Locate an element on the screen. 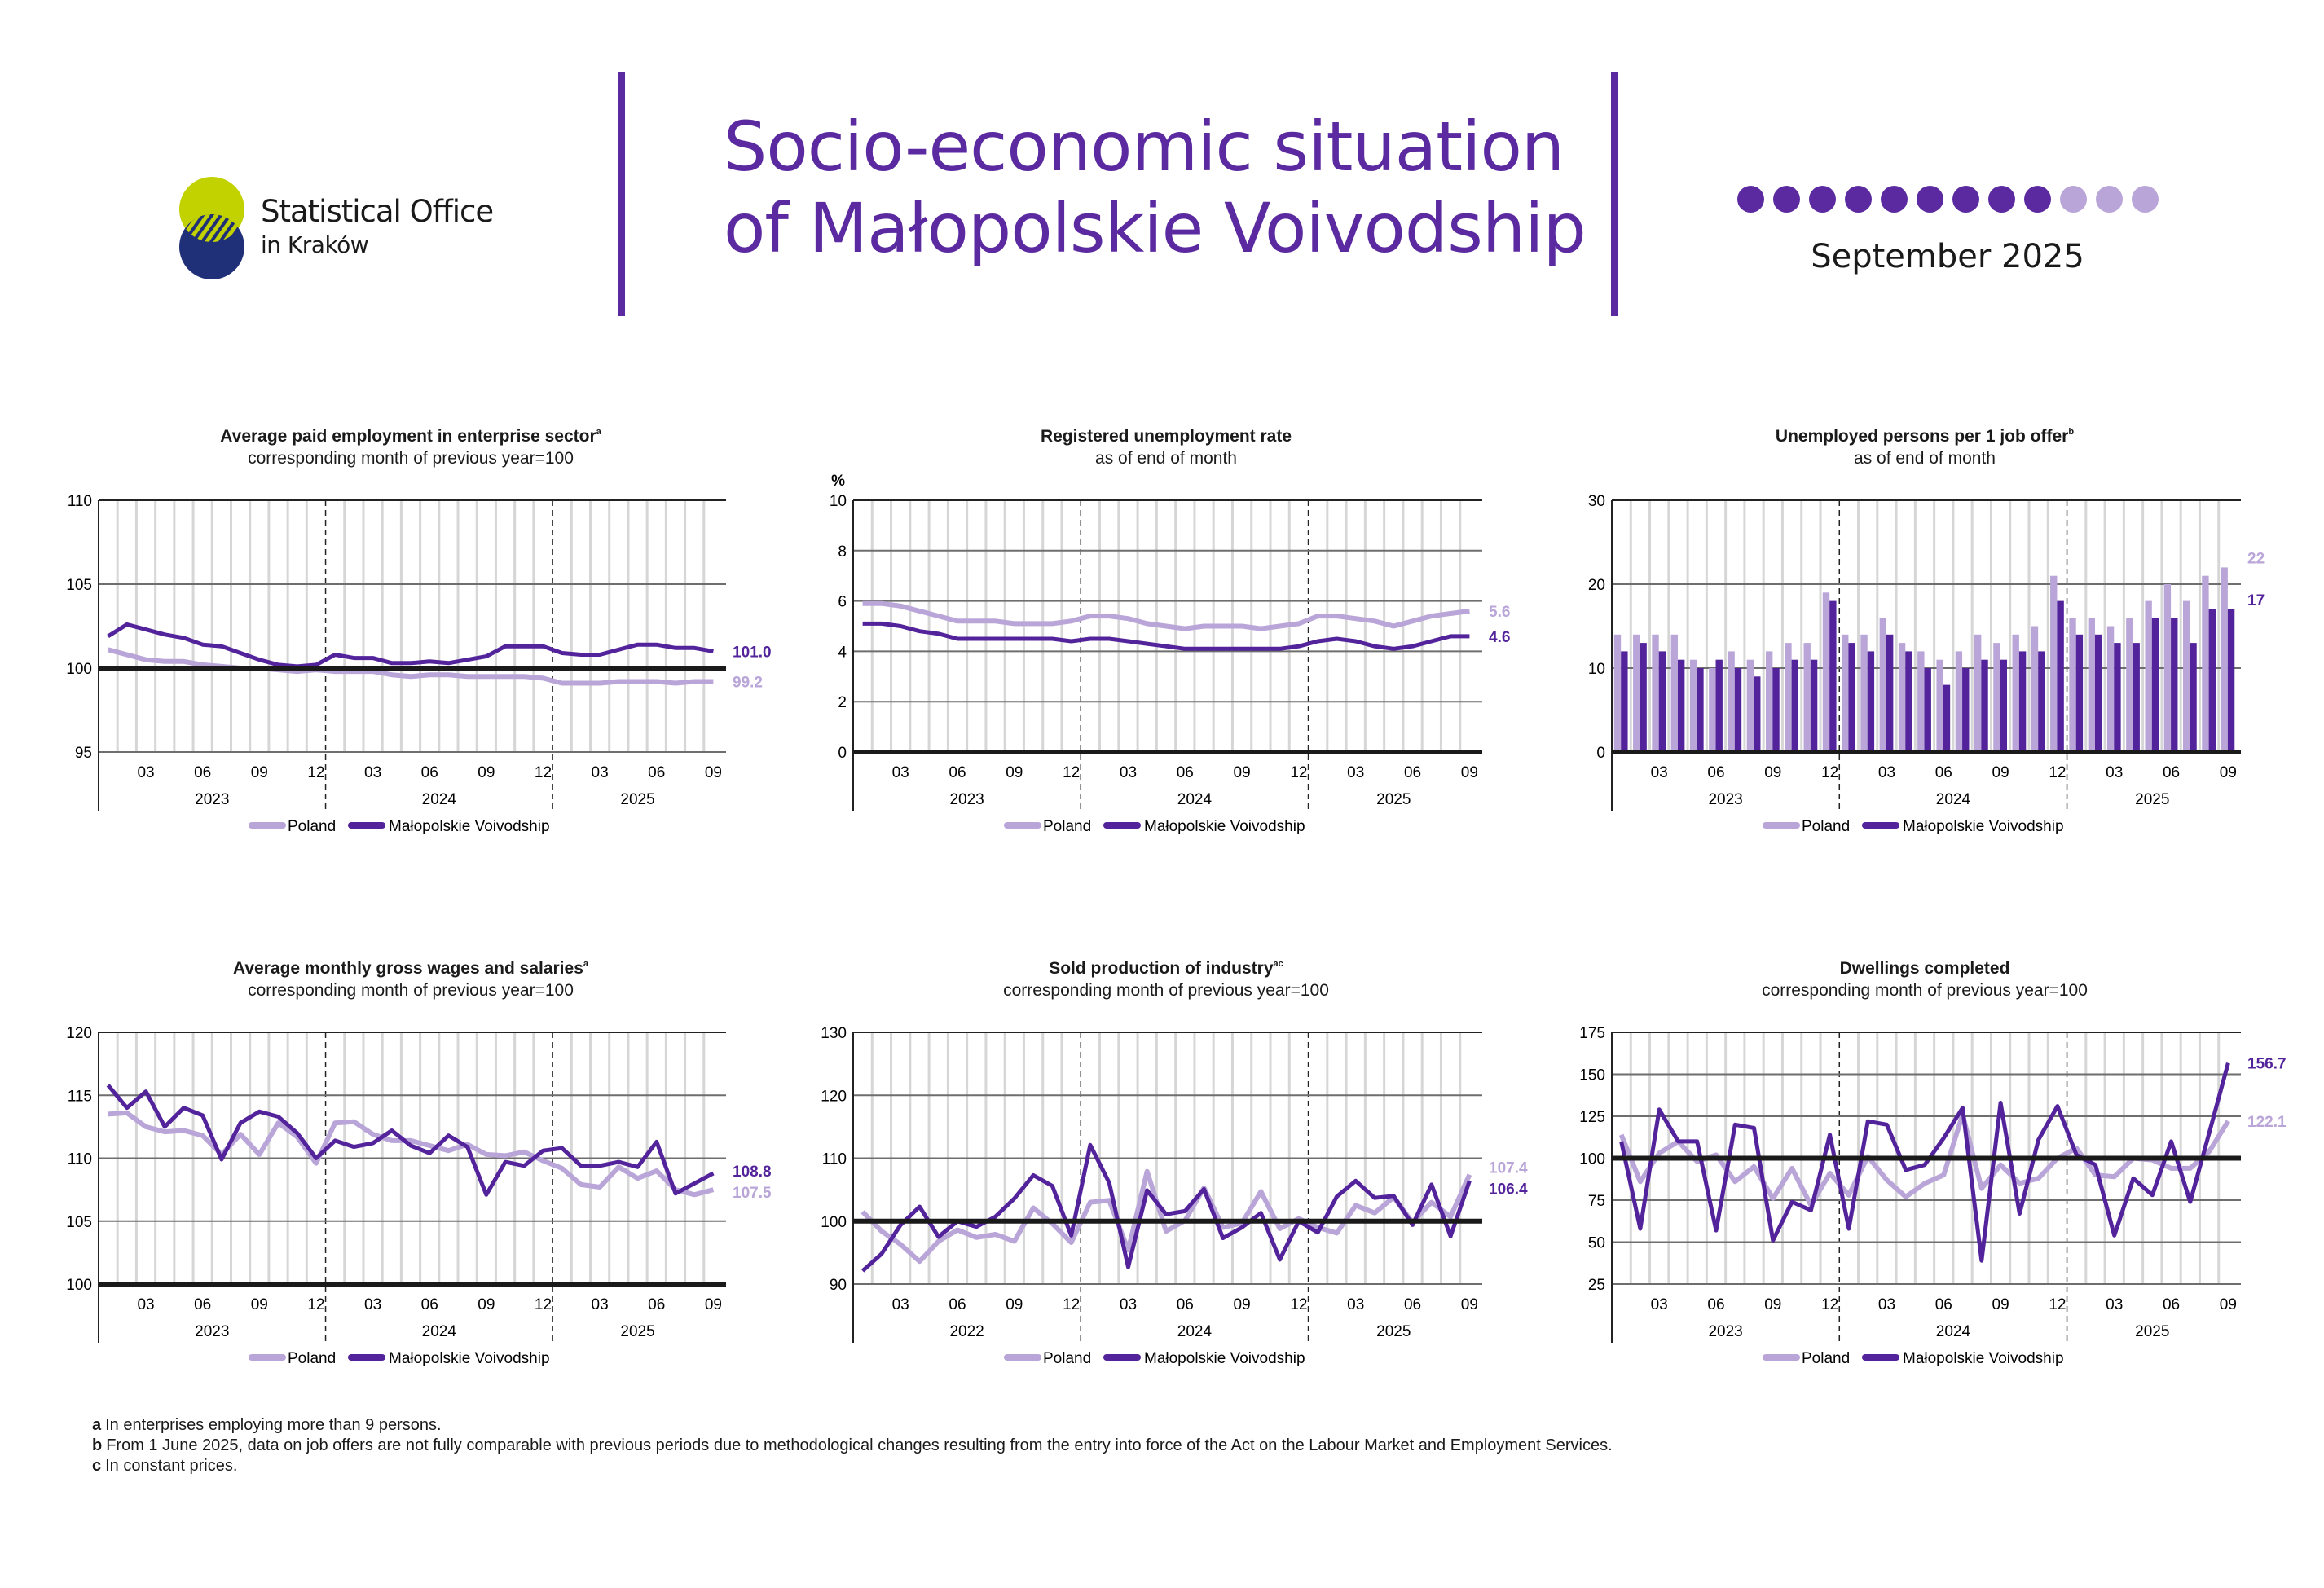 This screenshot has height=1588, width=2324. issue-date: September 2025 is located at coordinates (1948, 256).